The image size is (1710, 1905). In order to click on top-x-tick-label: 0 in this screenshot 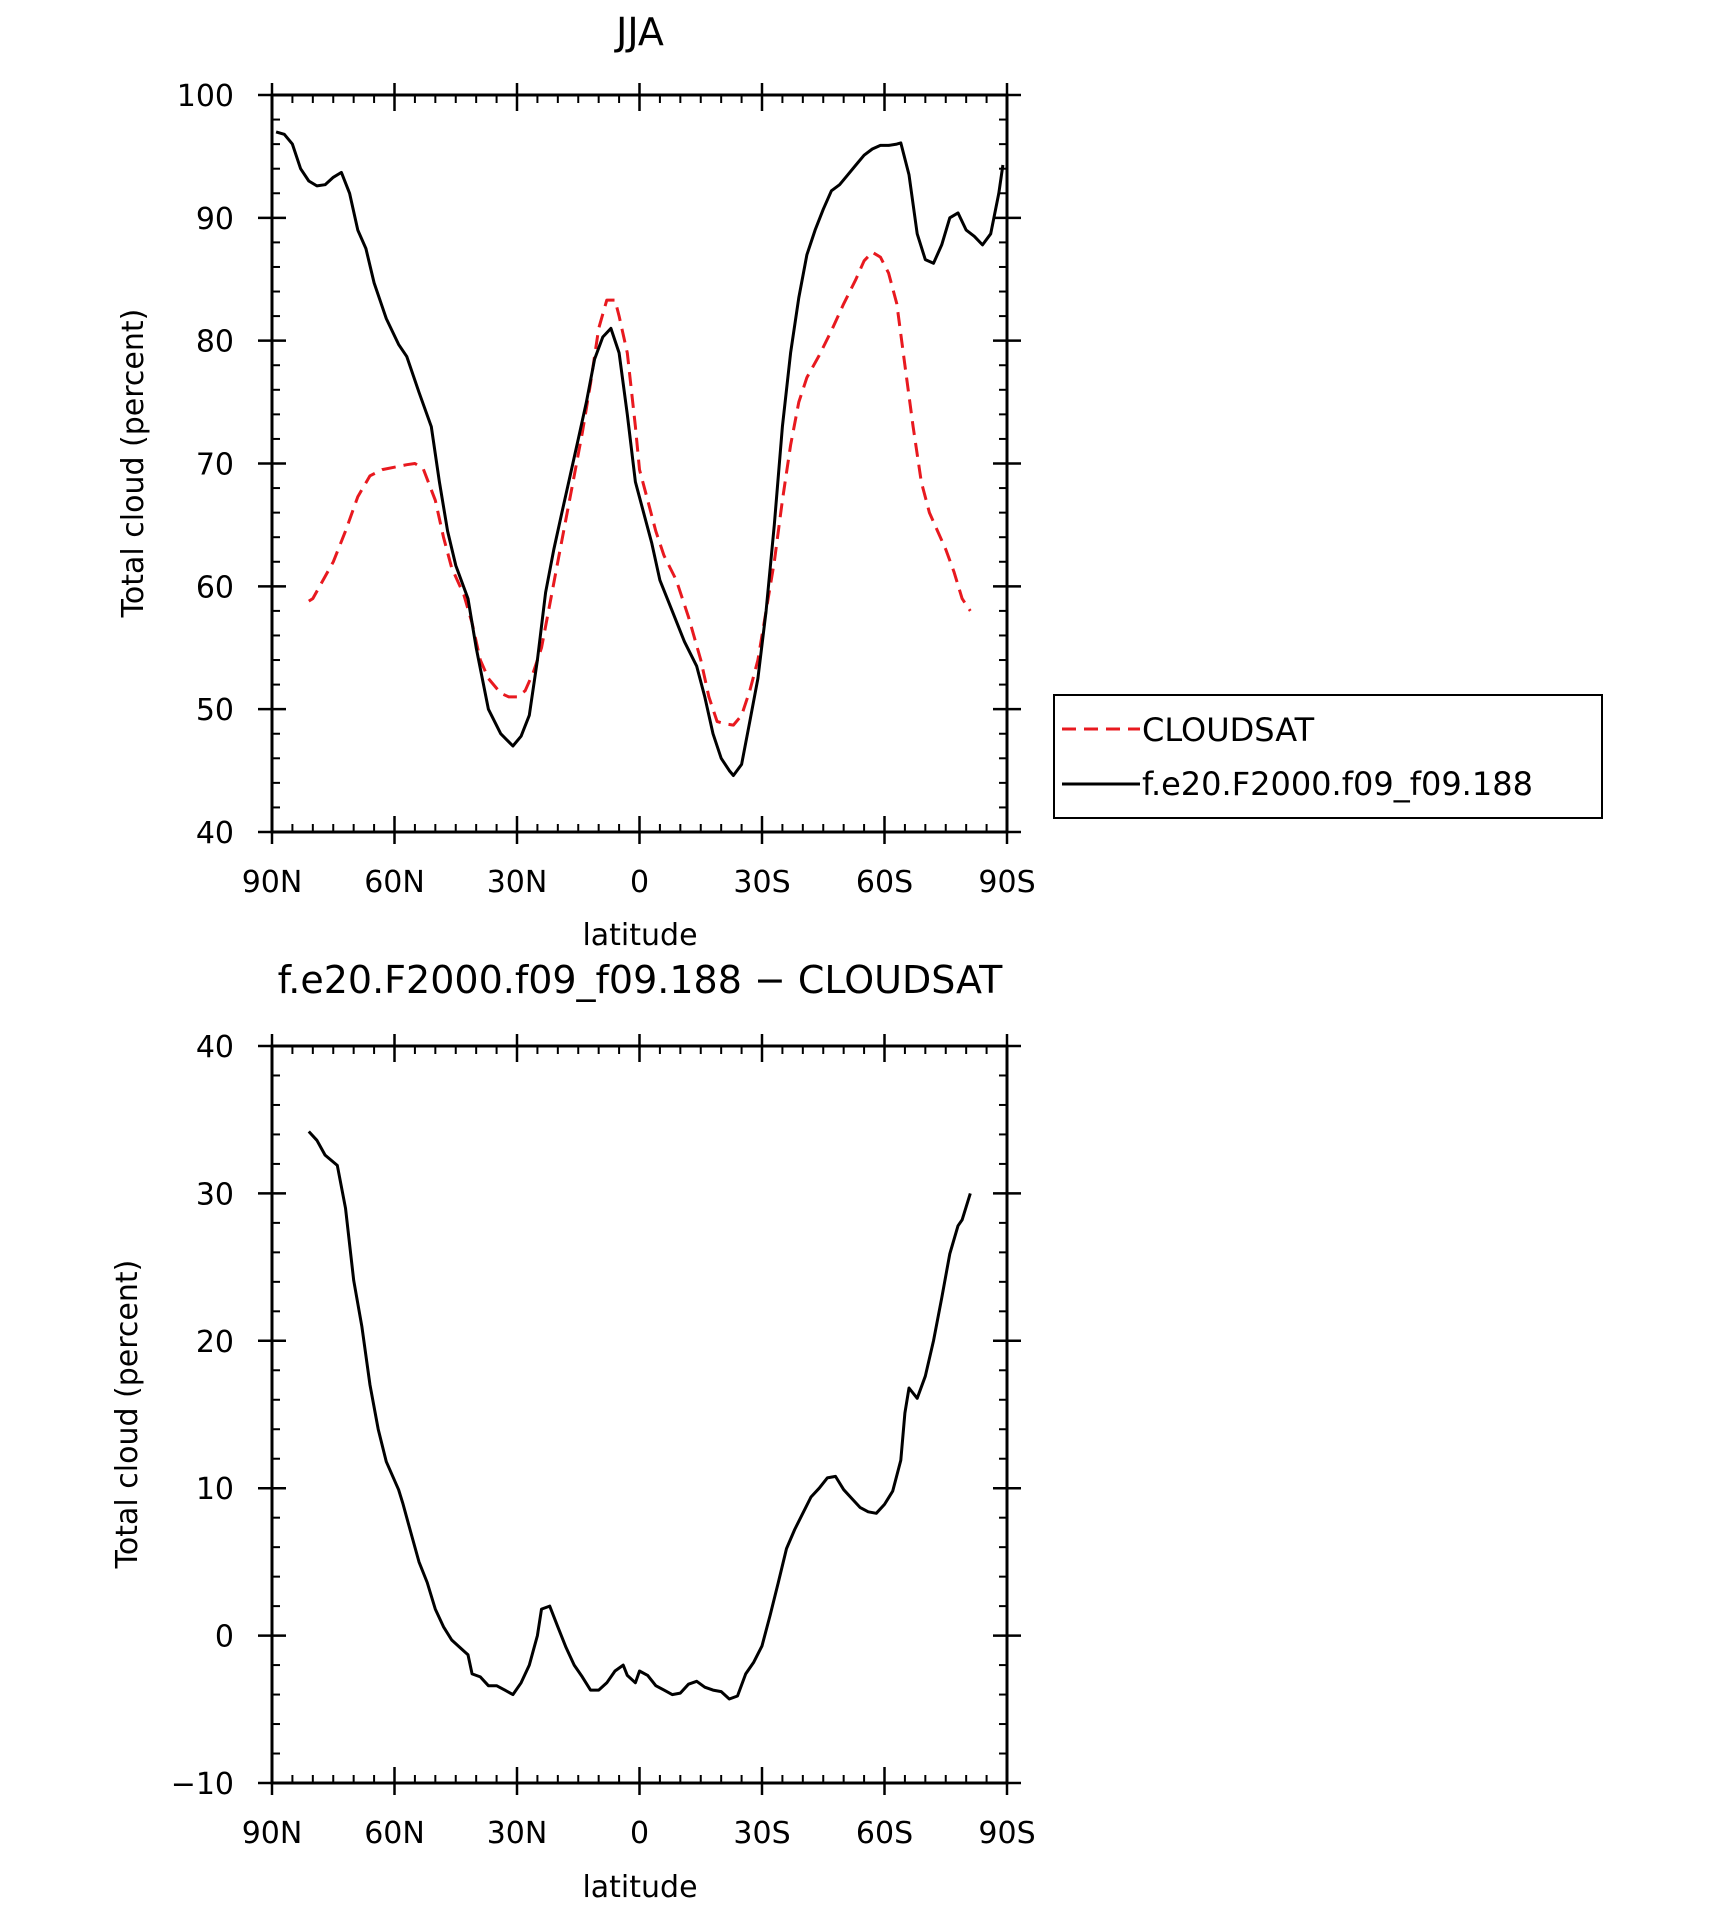, I will do `click(639, 882)`.